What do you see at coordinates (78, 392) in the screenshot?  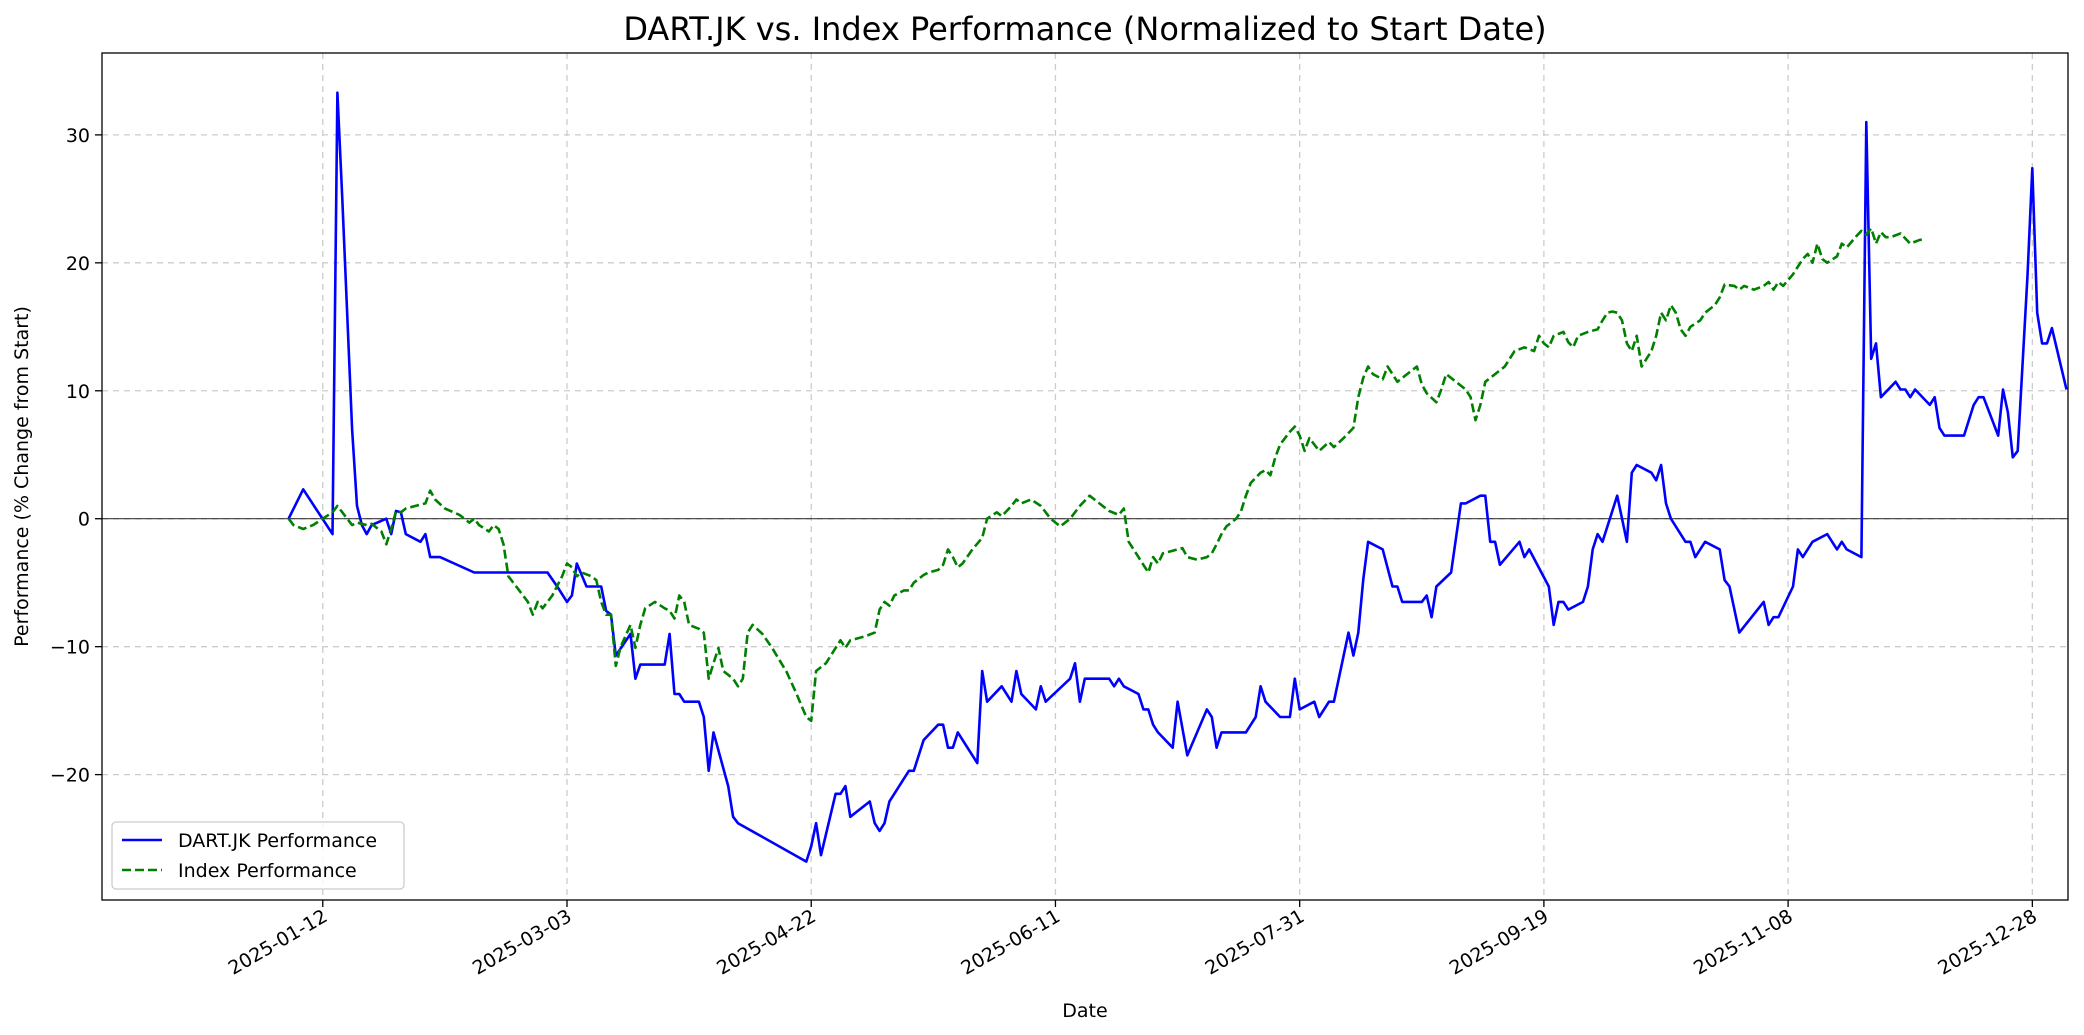 I see `y-tick-label: 10` at bounding box center [78, 392].